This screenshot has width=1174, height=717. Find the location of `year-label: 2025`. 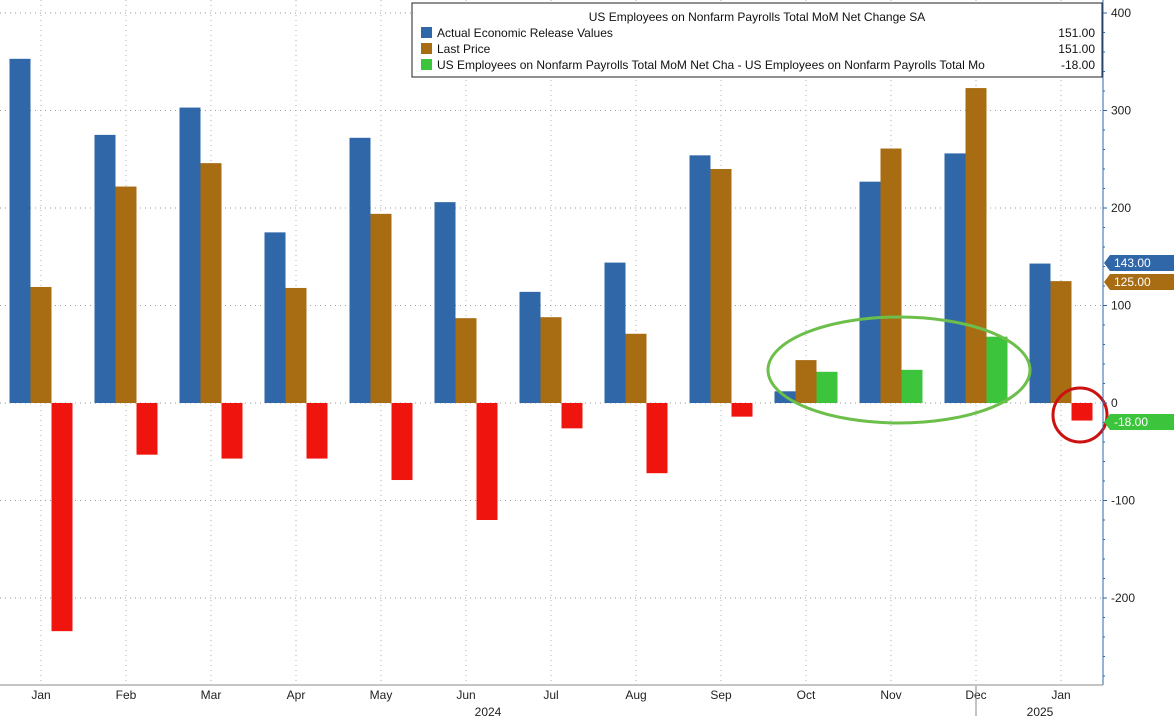

year-label: 2025 is located at coordinates (1040, 711).